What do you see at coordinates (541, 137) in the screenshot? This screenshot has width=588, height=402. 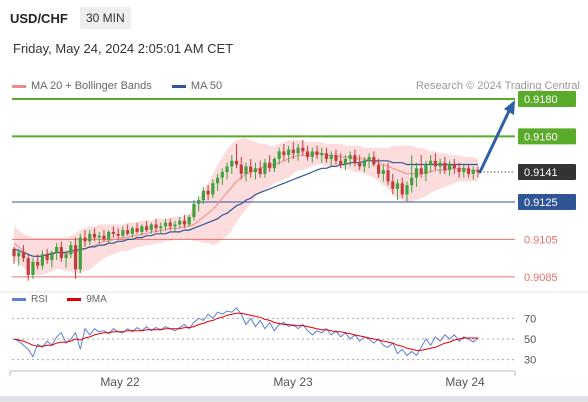 I see `level-label-0.9160: 0.9160` at bounding box center [541, 137].